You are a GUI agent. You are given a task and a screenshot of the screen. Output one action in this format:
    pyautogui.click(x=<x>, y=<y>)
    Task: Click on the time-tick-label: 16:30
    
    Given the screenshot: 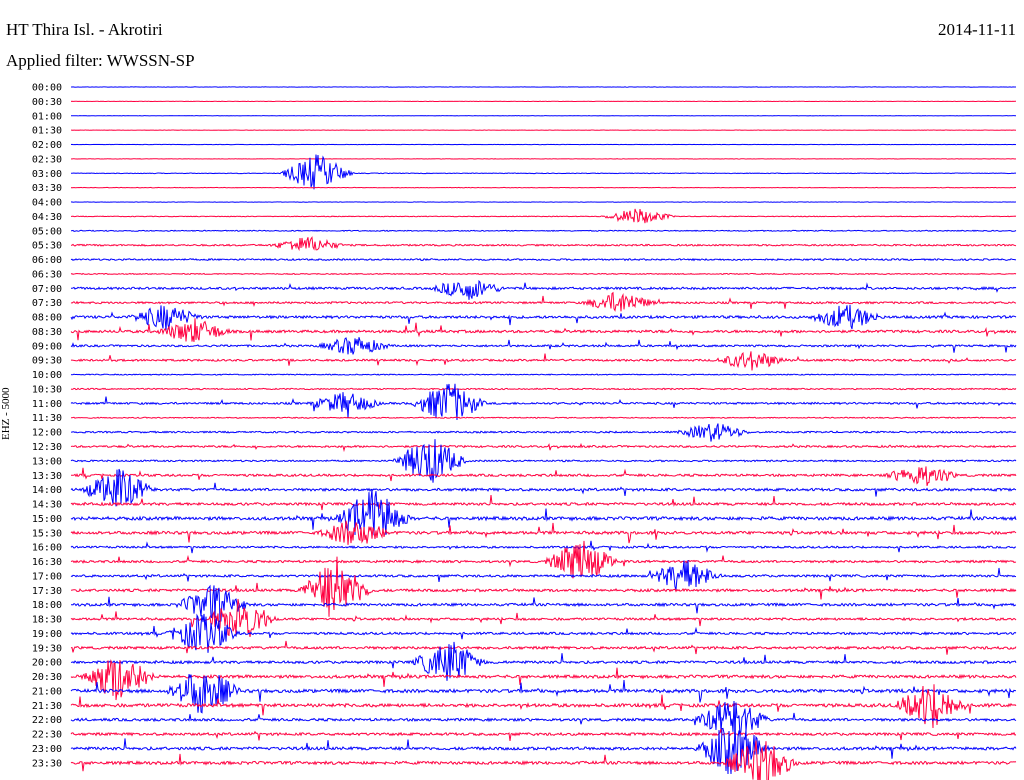 What is the action you would take?
    pyautogui.click(x=47, y=562)
    